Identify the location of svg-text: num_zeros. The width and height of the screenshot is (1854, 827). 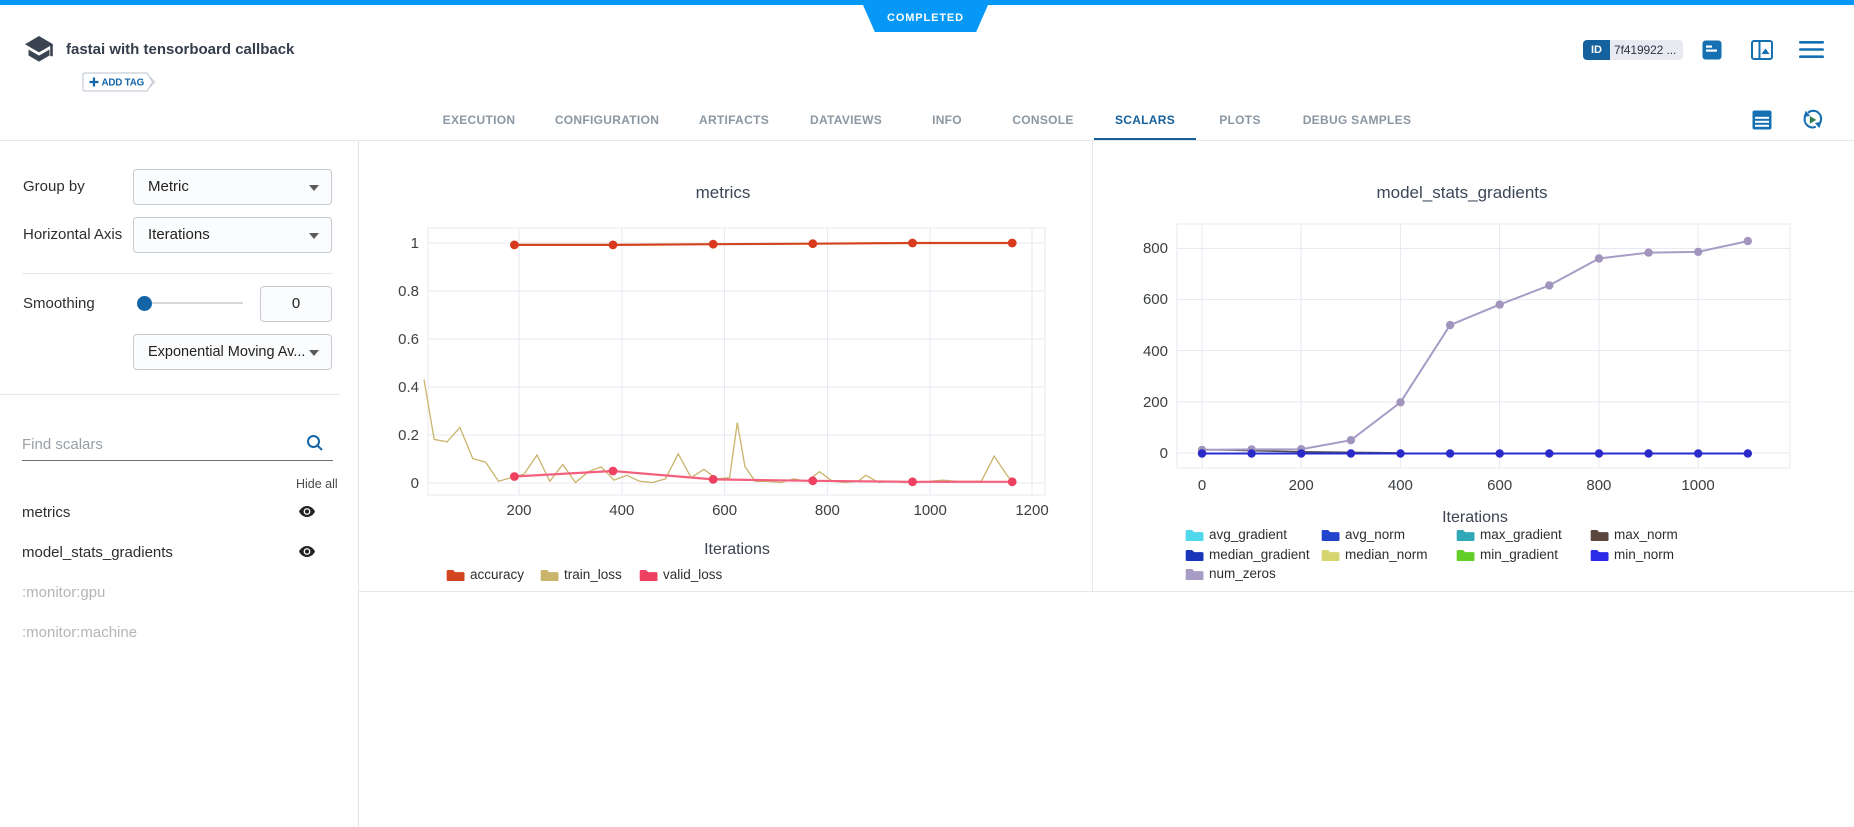
(1242, 573).